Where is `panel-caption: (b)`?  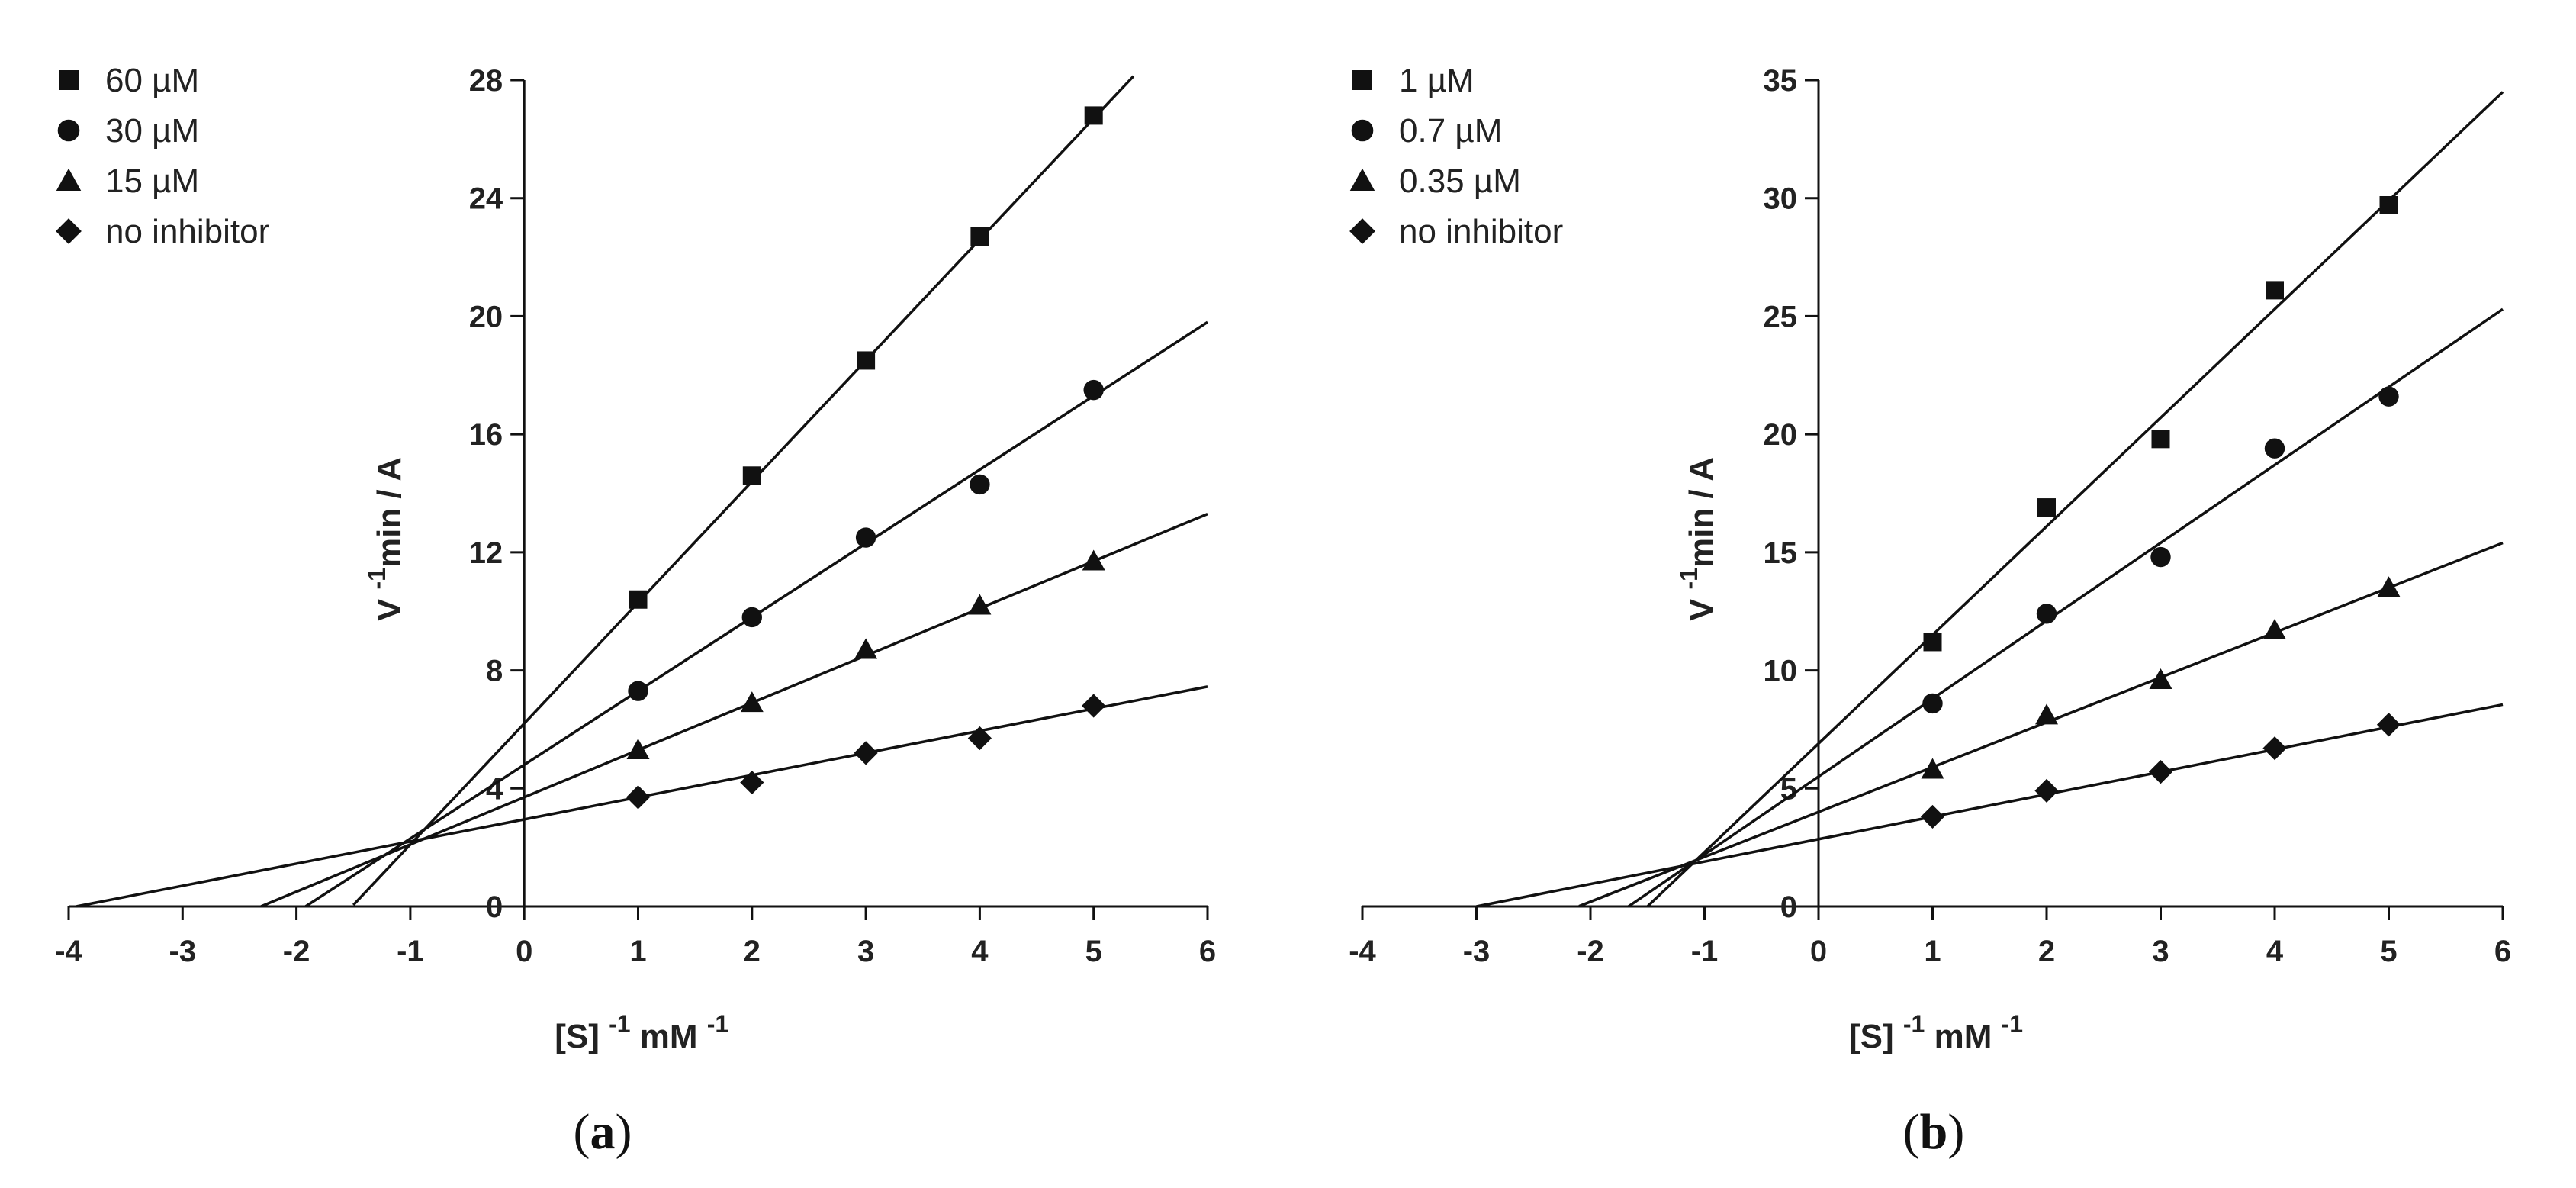 panel-caption: (b) is located at coordinates (1934, 1132).